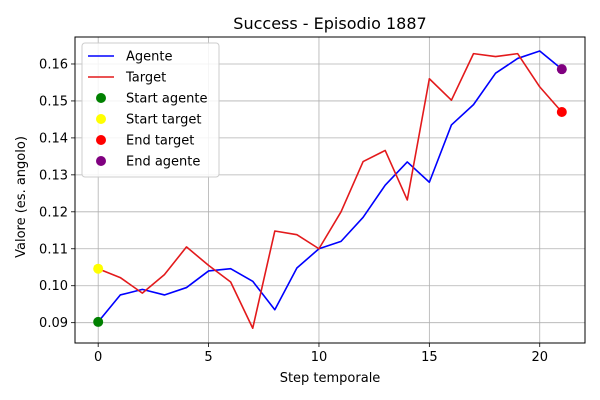 The width and height of the screenshot is (600, 400). Describe the element at coordinates (53, 286) in the screenshot. I see `y-tick-label: 0.10` at that location.